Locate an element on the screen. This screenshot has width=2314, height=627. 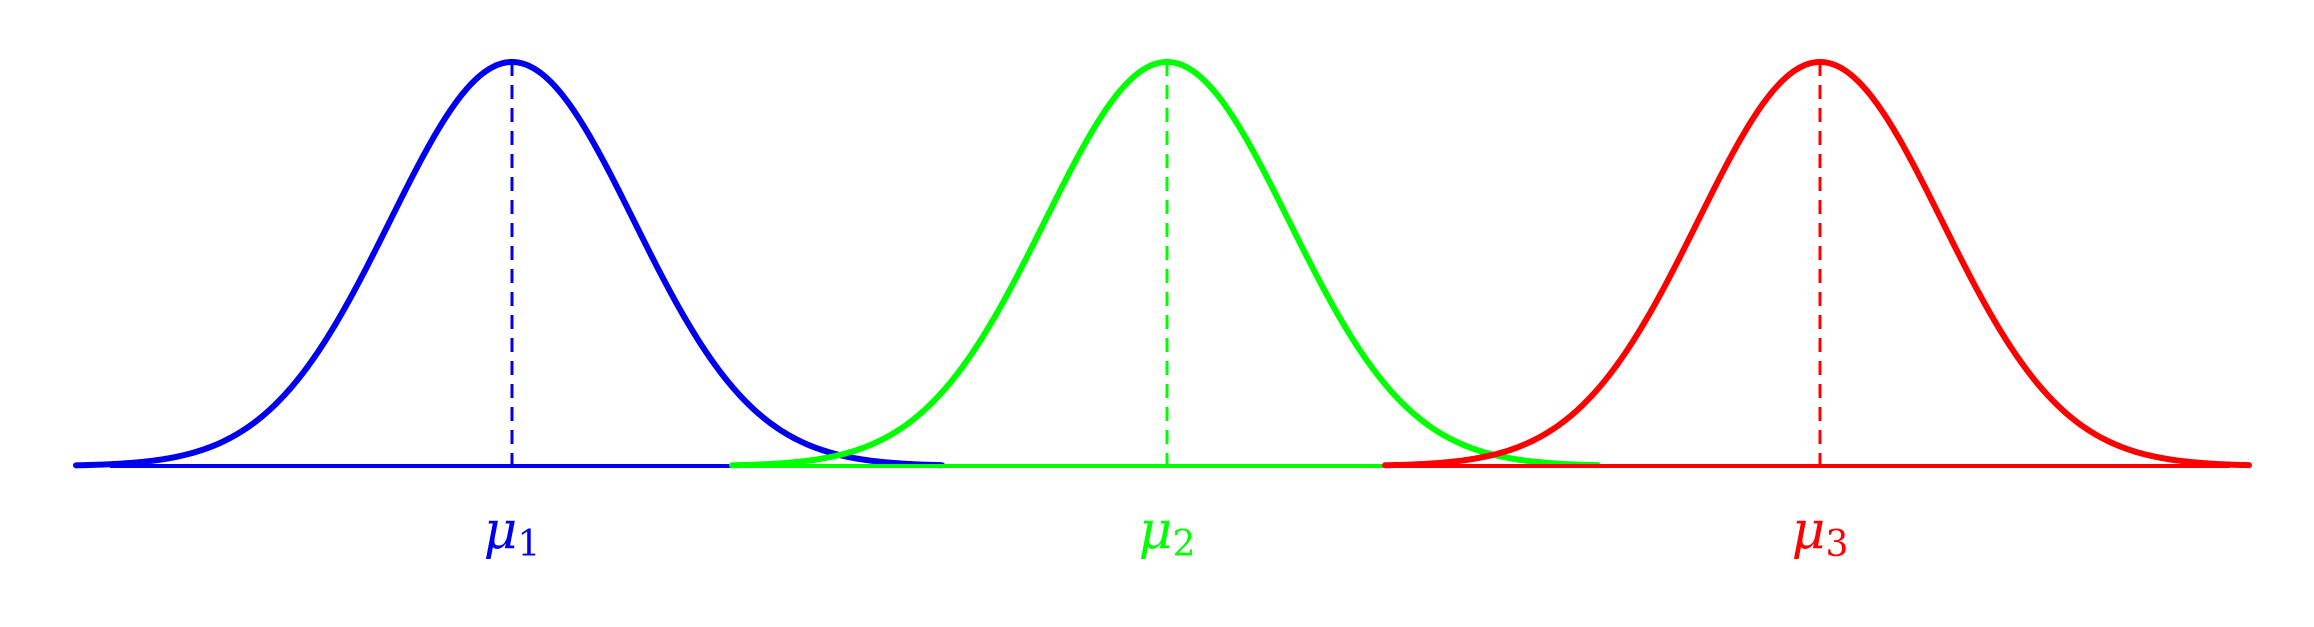
mean-label-subscript-2: 2 is located at coordinates (1183, 544).